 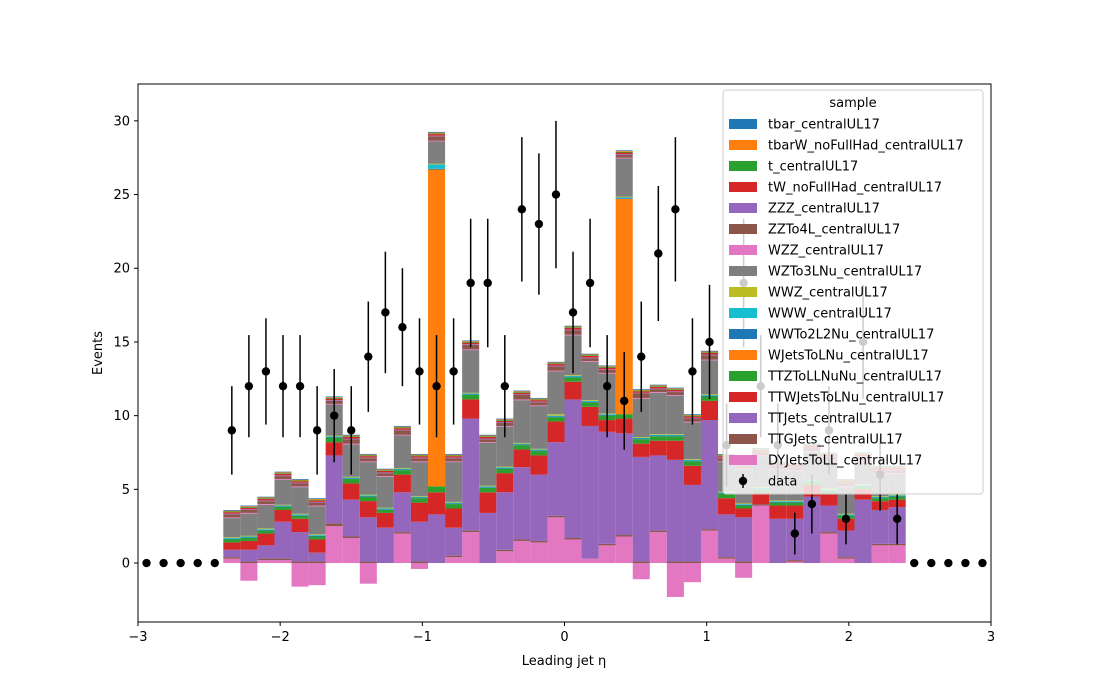 I want to click on legend-label-ttjets-centralul17: TTJets_centralUL17, so click(x=830, y=419).